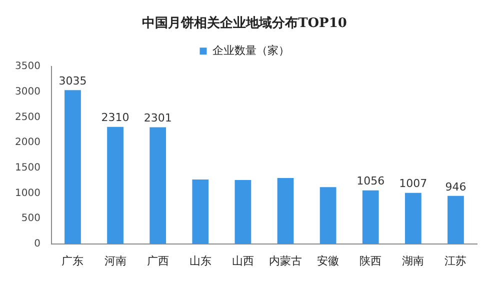  I want to click on x-tick-label: 陕西, so click(371, 261).